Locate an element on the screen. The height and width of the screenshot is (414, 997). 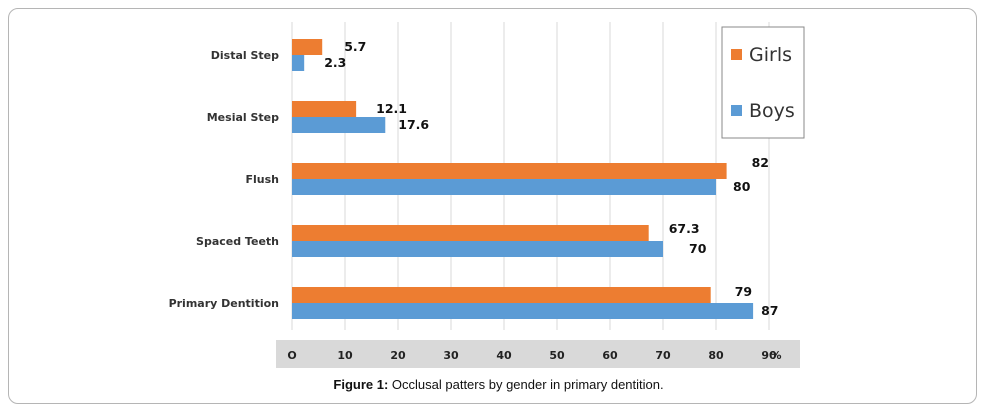
x-tick-label-90: 90 is located at coordinates (769, 355).